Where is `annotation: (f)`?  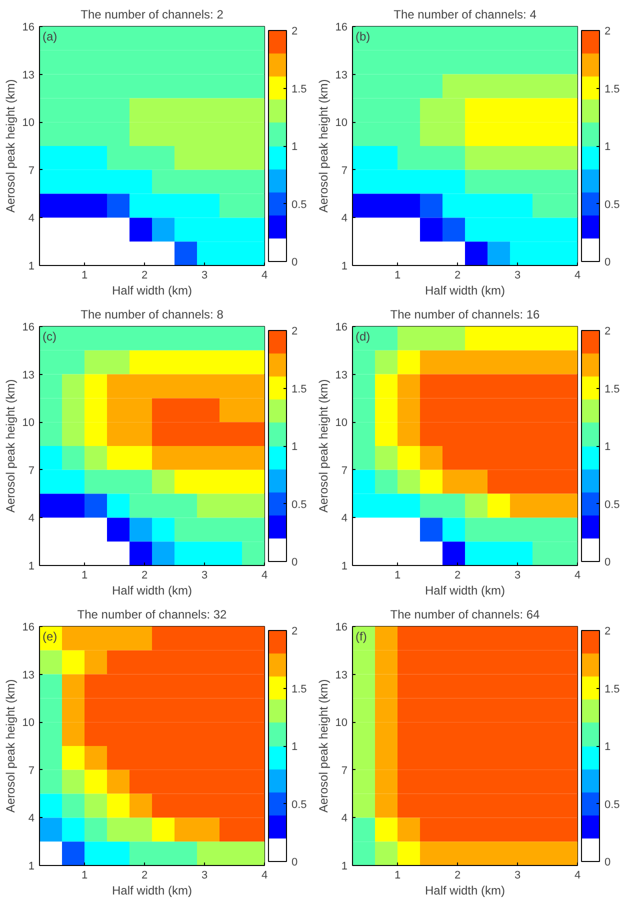
annotation: (f) is located at coordinates (361, 637).